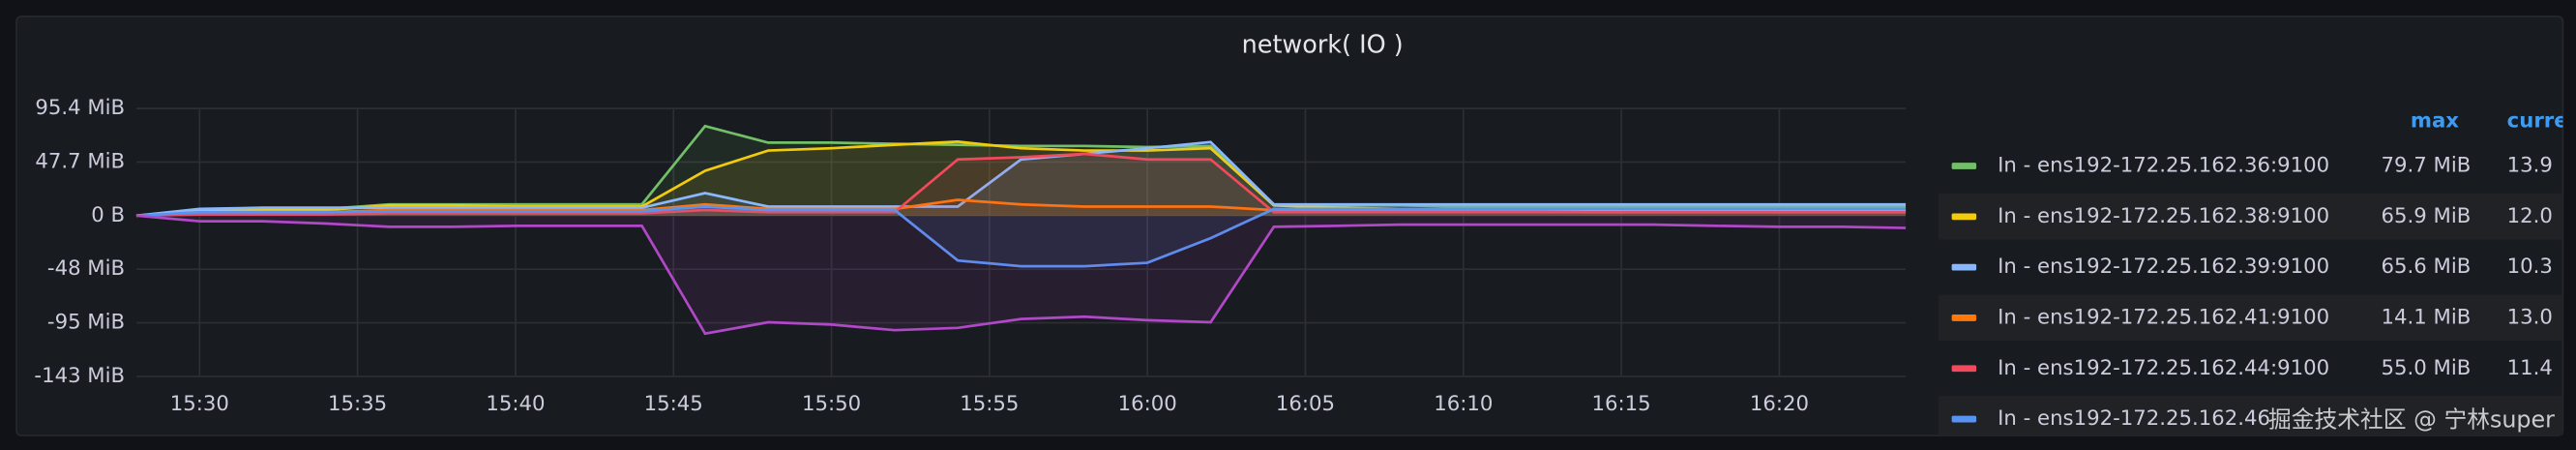 Image resolution: width=2576 pixels, height=450 pixels. I want to click on legend-current: 13.0, so click(2530, 317).